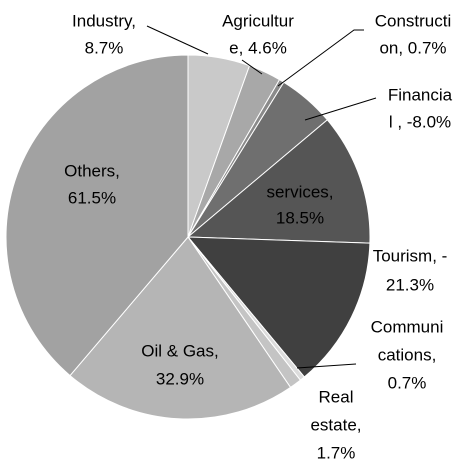 This screenshot has width=464, height=465. I want to click on data-label: Tourism, -, so click(410, 255).